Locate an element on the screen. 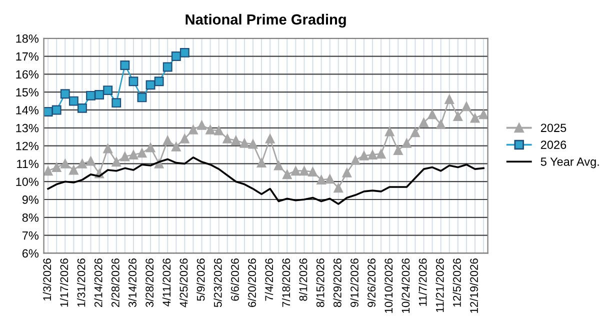  y-tick-label: 9% is located at coordinates (30, 200).